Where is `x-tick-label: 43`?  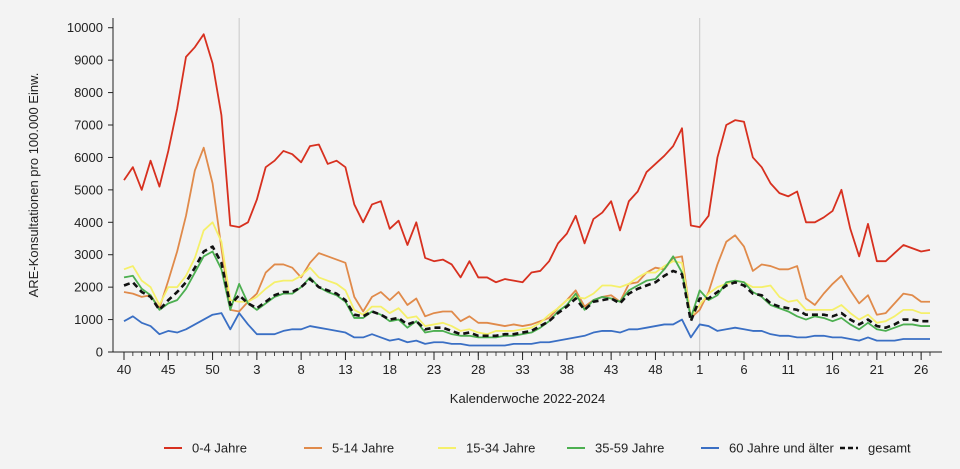
x-tick-label: 43 is located at coordinates (611, 369).